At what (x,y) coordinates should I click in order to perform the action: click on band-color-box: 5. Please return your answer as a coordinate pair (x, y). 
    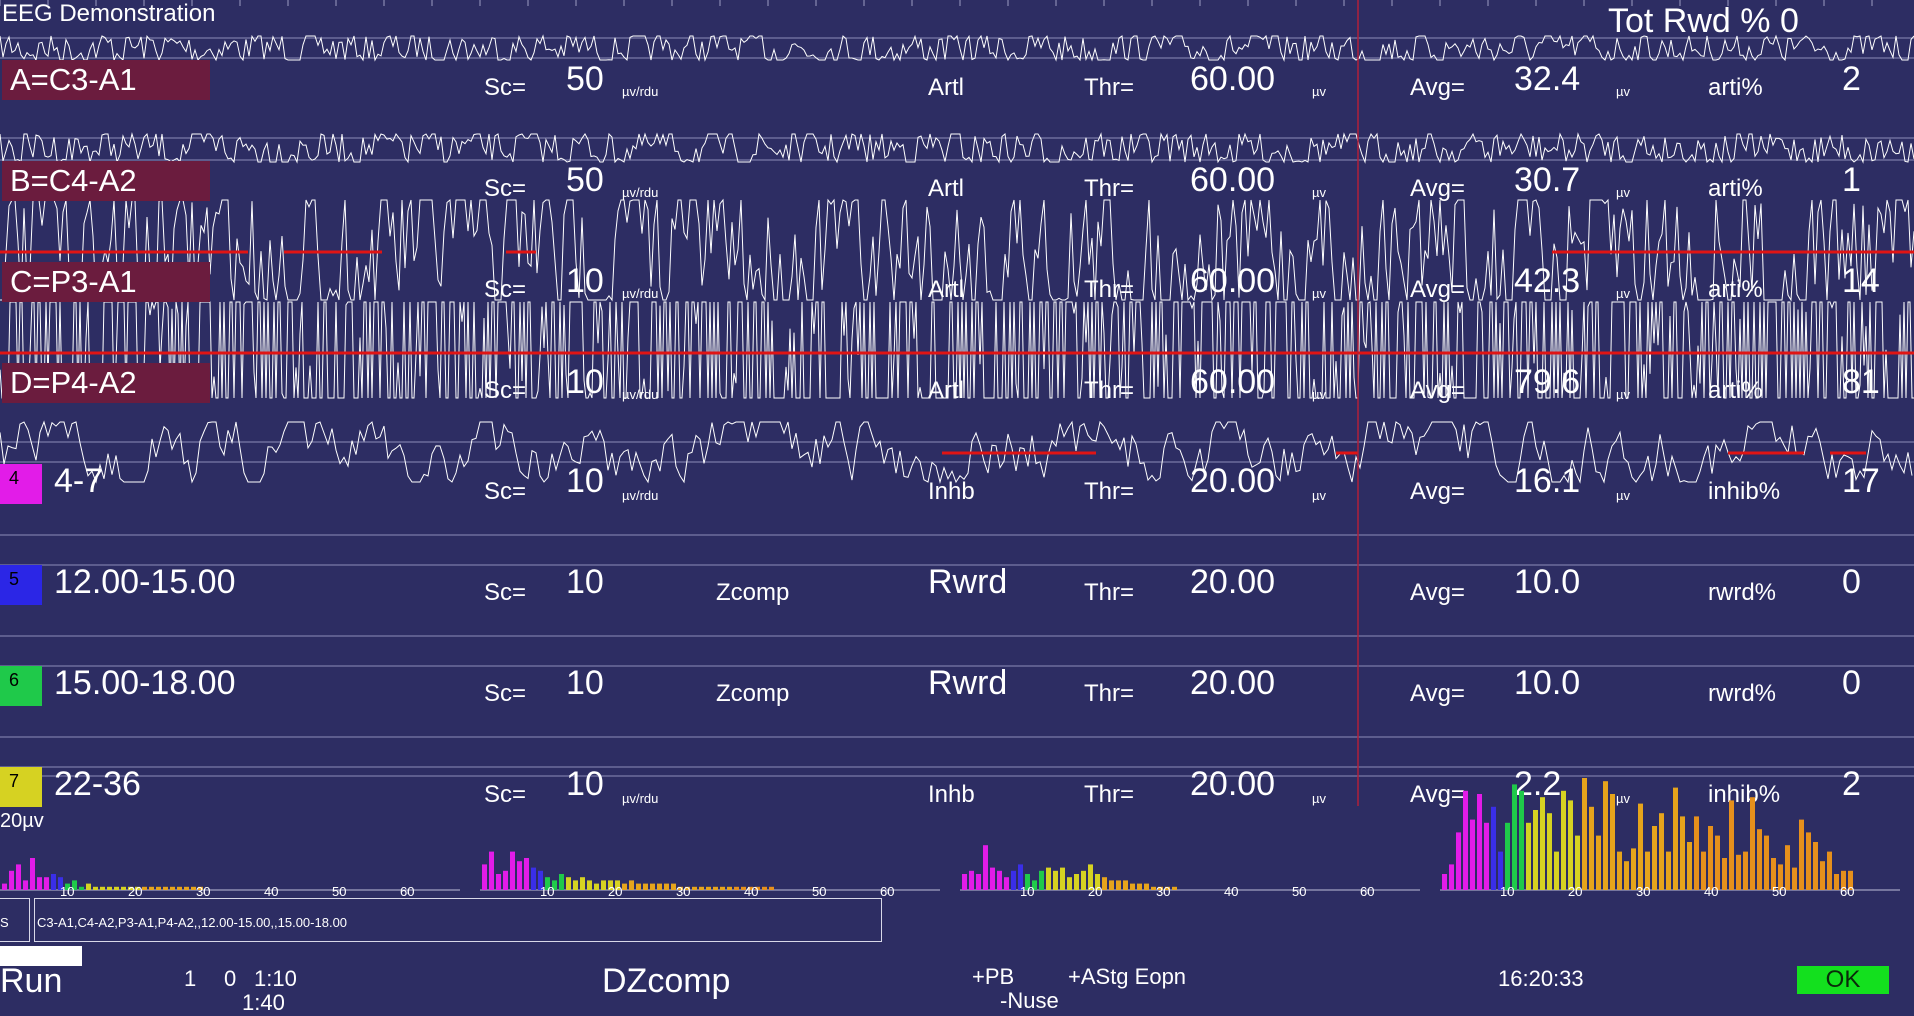
    Looking at the image, I should click on (21, 585).